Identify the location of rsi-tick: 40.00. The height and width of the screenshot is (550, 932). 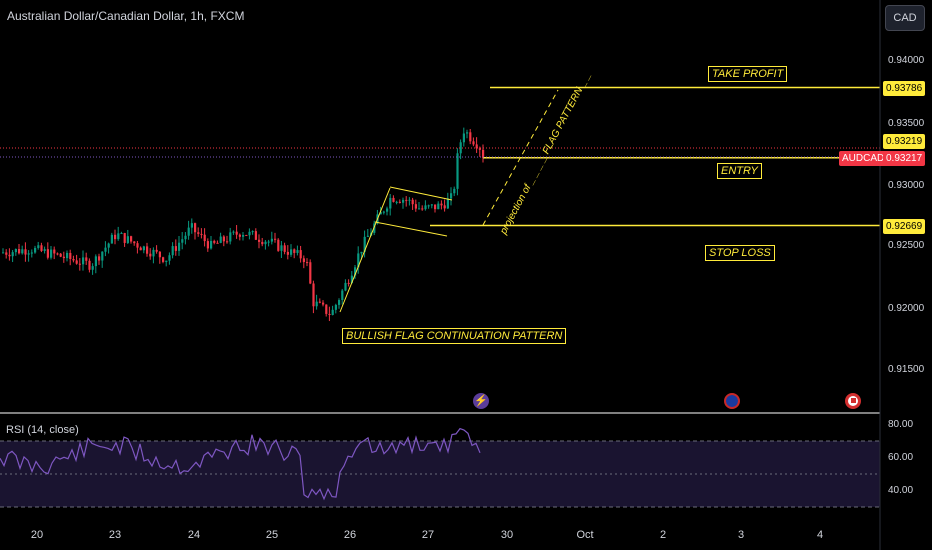
(901, 490).